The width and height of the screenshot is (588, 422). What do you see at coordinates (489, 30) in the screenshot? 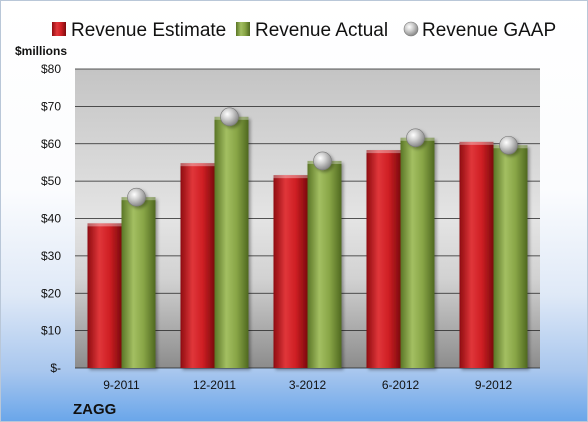
I see `legend-label: Revenue GAAP` at bounding box center [489, 30].